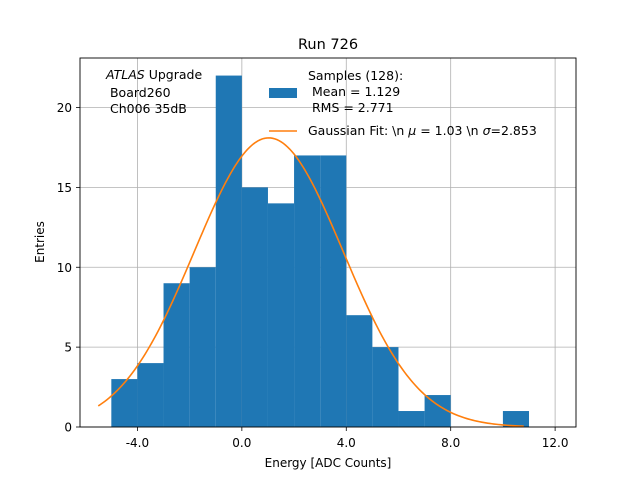 The height and width of the screenshot is (480, 640). Describe the element at coordinates (40, 242) in the screenshot. I see `y-axis-label: Entries` at that location.